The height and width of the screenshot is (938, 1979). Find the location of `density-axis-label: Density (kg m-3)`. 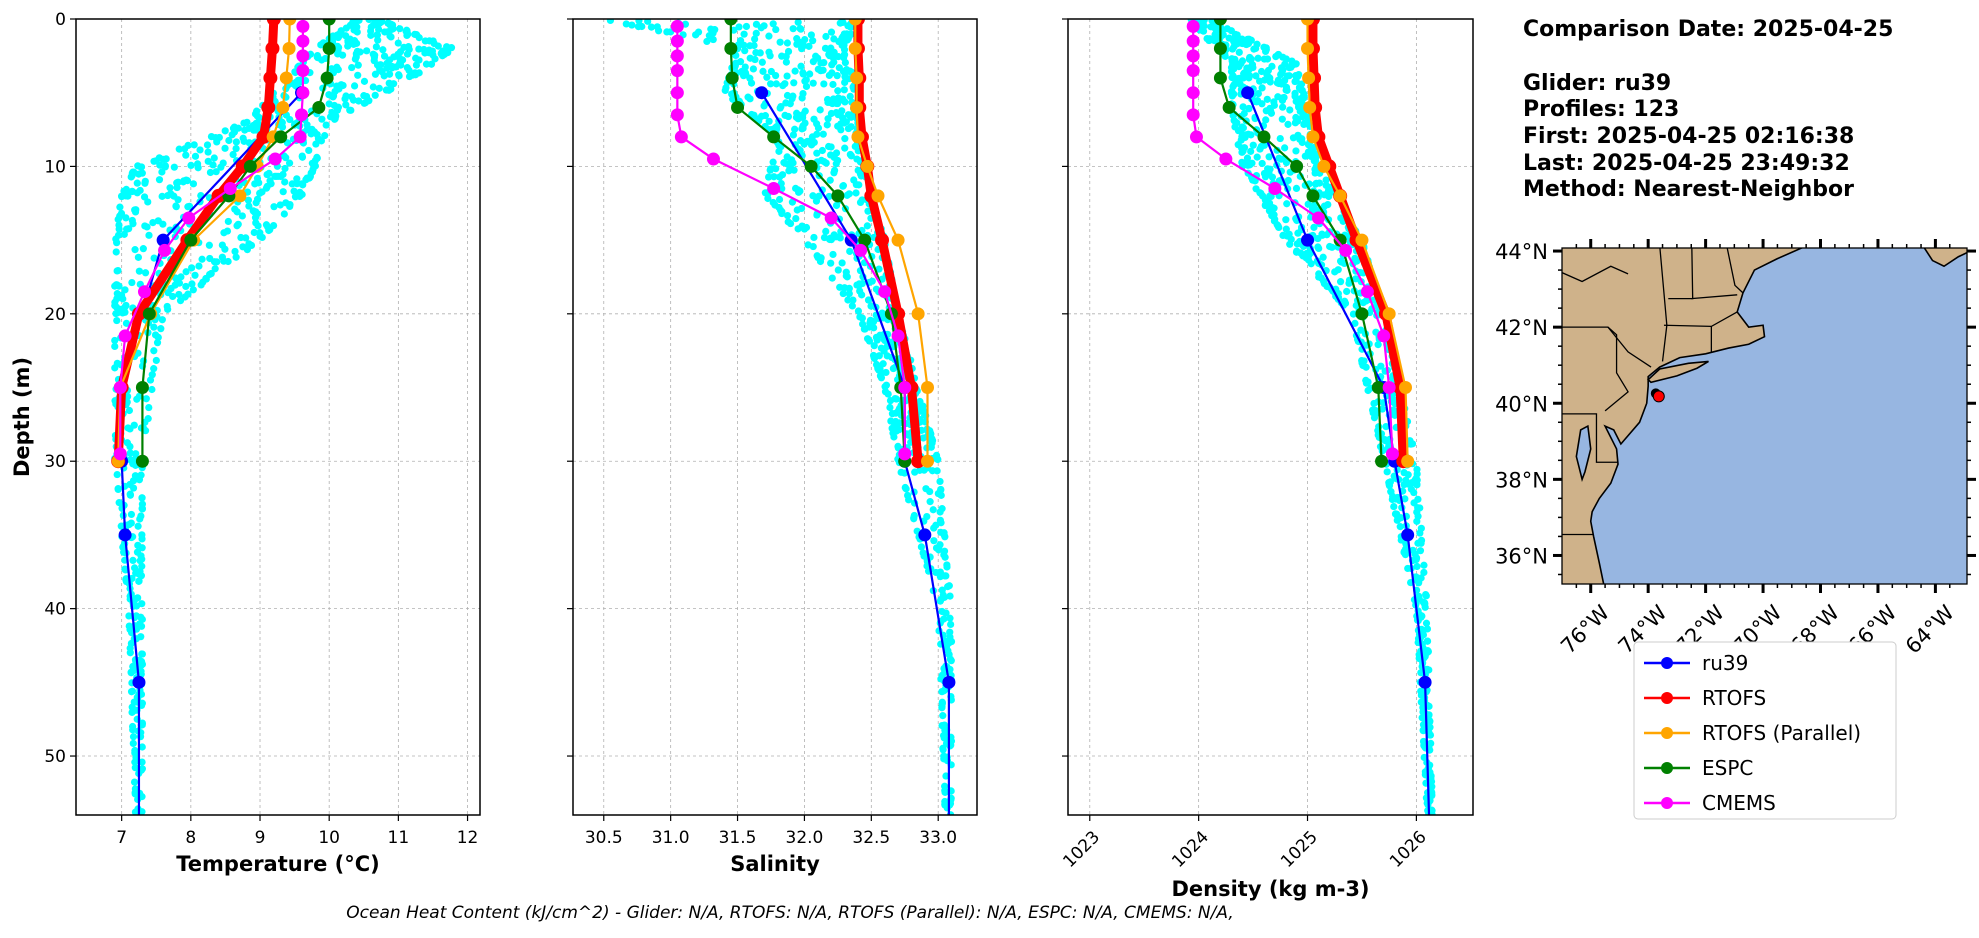

density-axis-label: Density (kg m-3) is located at coordinates (1270, 889).